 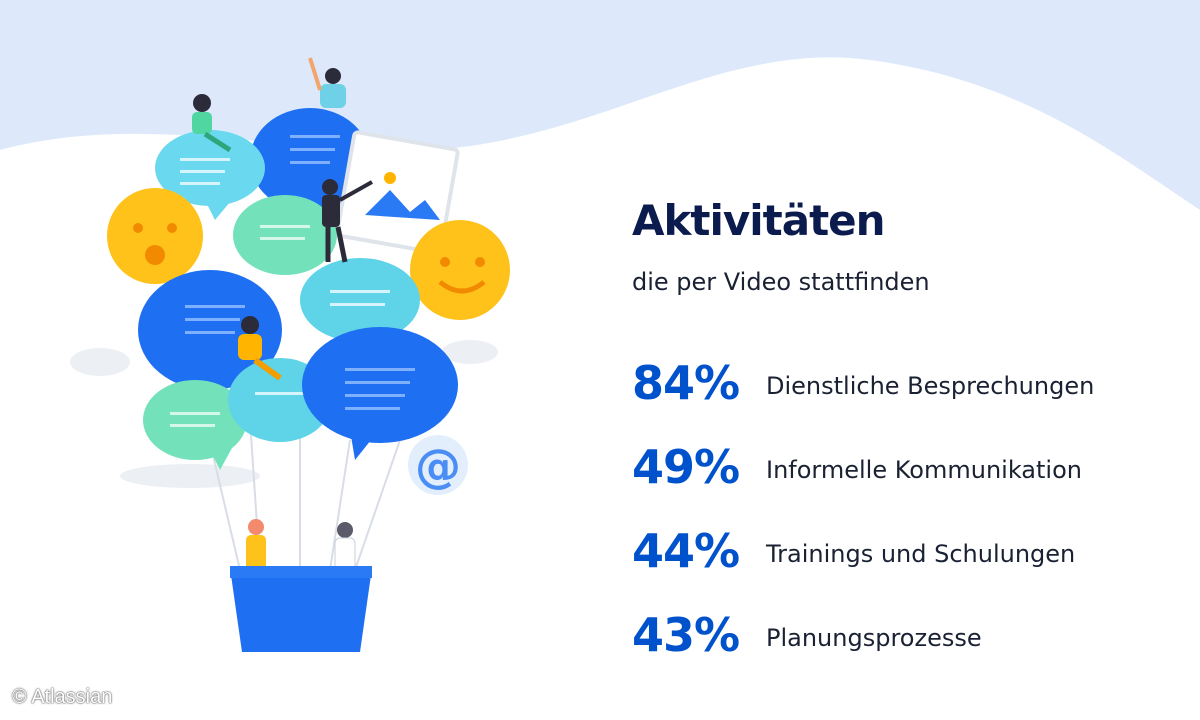 I want to click on basket-icon, so click(x=301, y=609).